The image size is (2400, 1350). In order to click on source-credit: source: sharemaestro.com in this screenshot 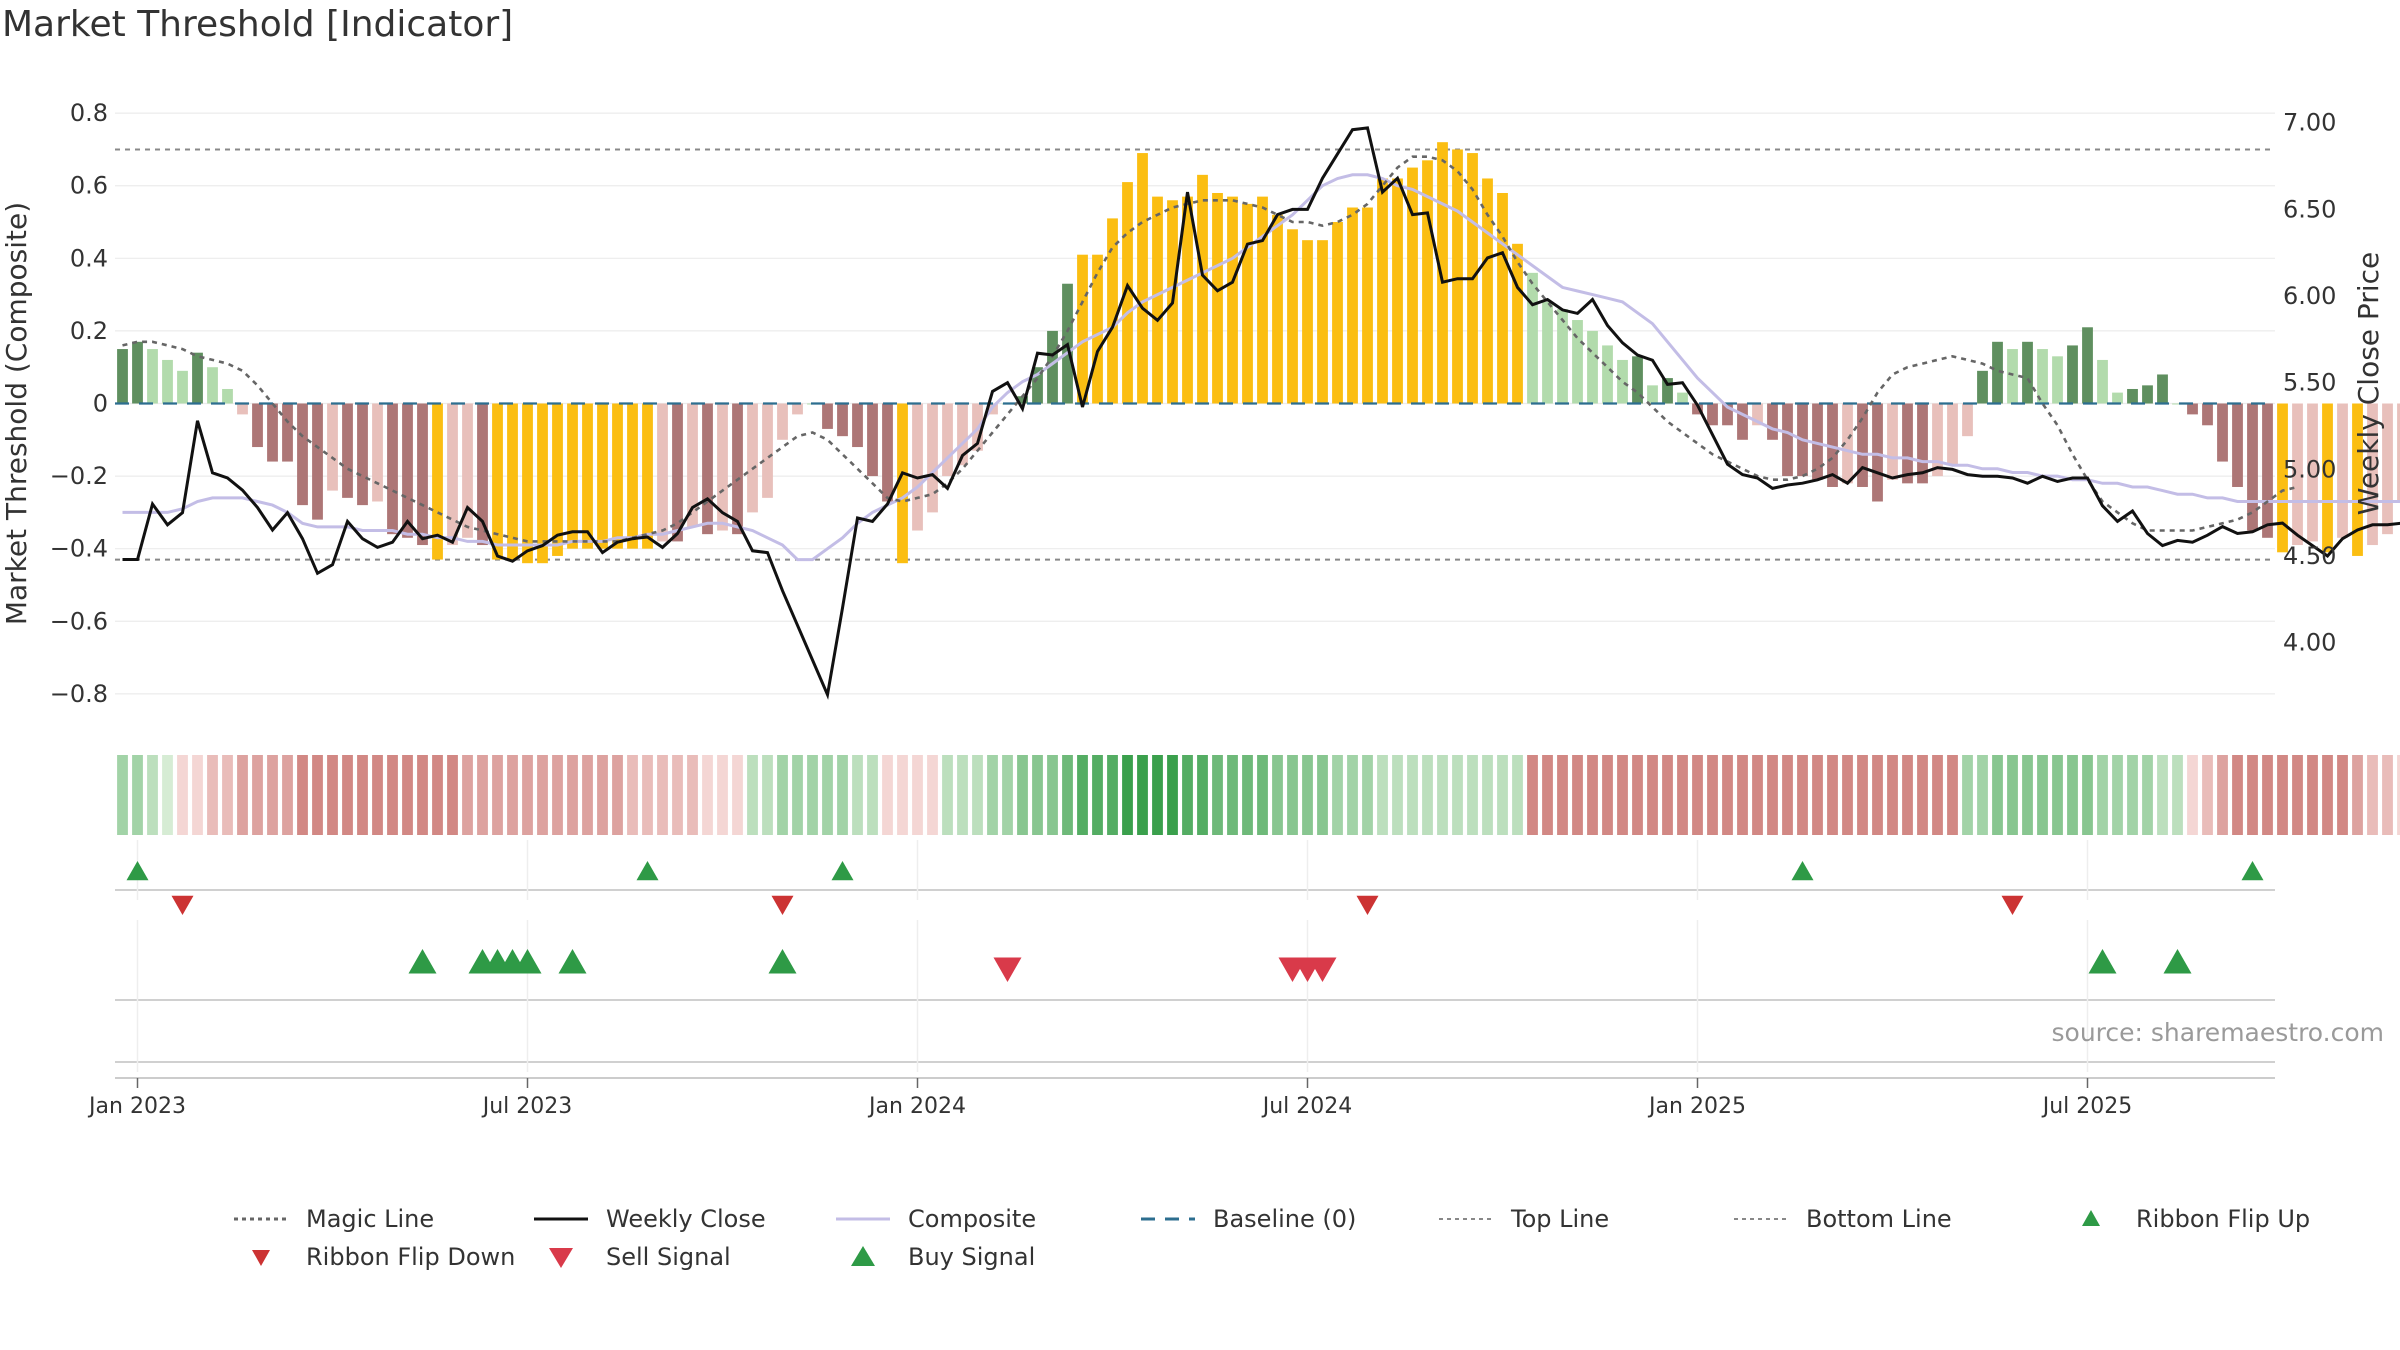, I will do `click(2218, 1032)`.